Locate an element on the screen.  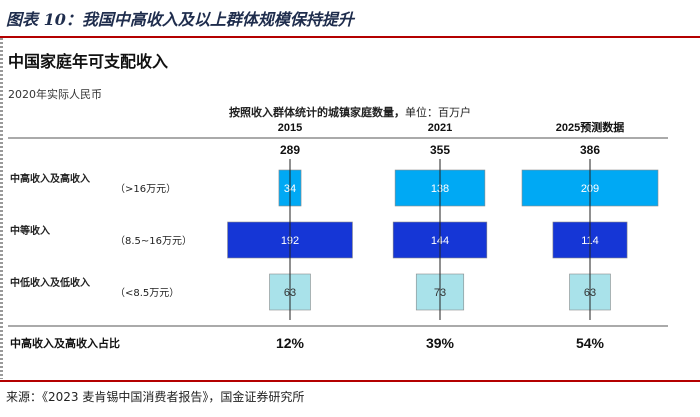
column-total-0: 289 is located at coordinates (290, 150).